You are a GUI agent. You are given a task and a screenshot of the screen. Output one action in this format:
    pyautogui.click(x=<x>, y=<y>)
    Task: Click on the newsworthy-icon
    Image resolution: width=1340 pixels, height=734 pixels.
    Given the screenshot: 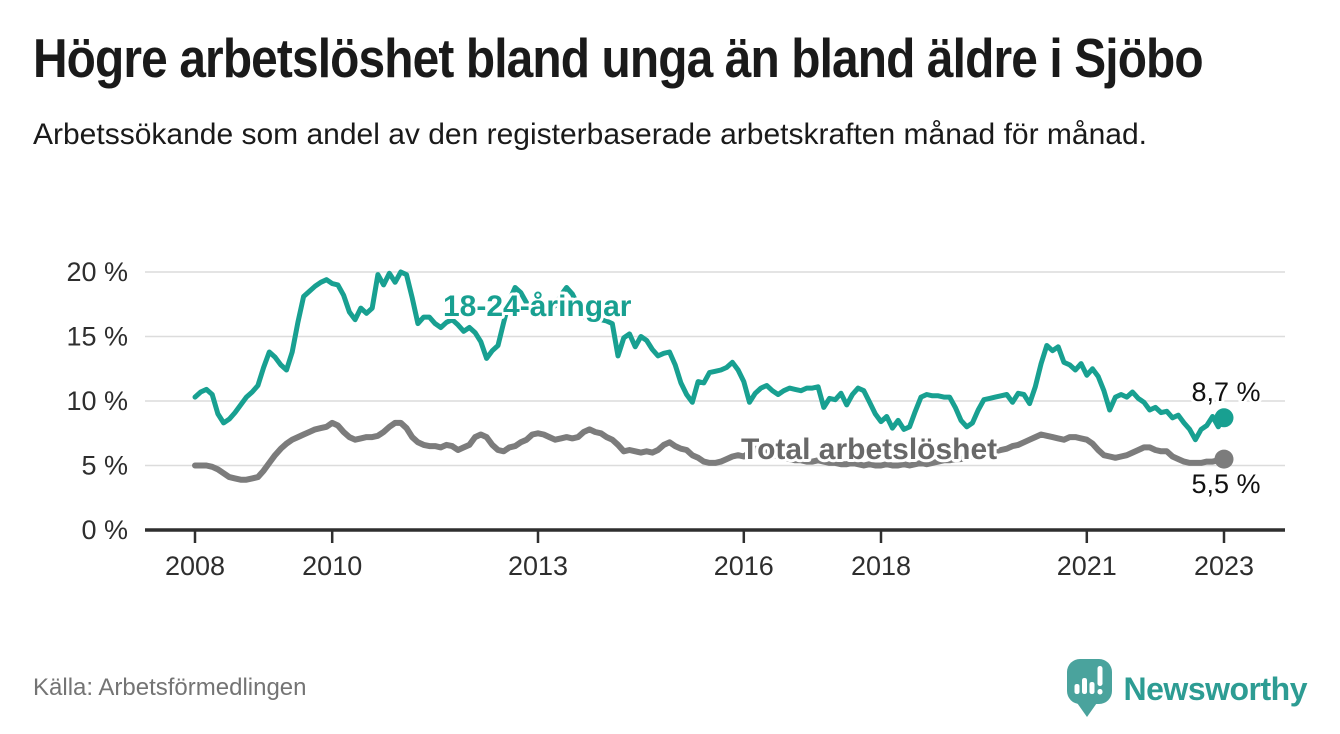 What is the action you would take?
    pyautogui.click(x=1089, y=688)
    